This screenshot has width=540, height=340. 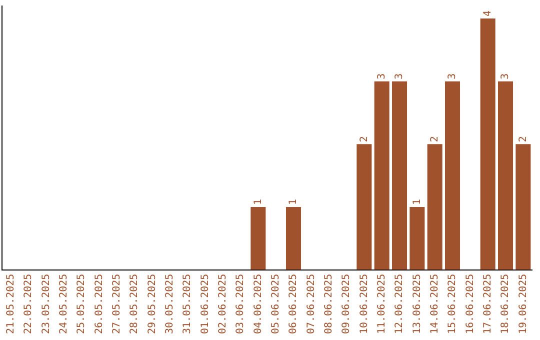 I want to click on x-tick-label: 31.05.2025, so click(x=188, y=304).